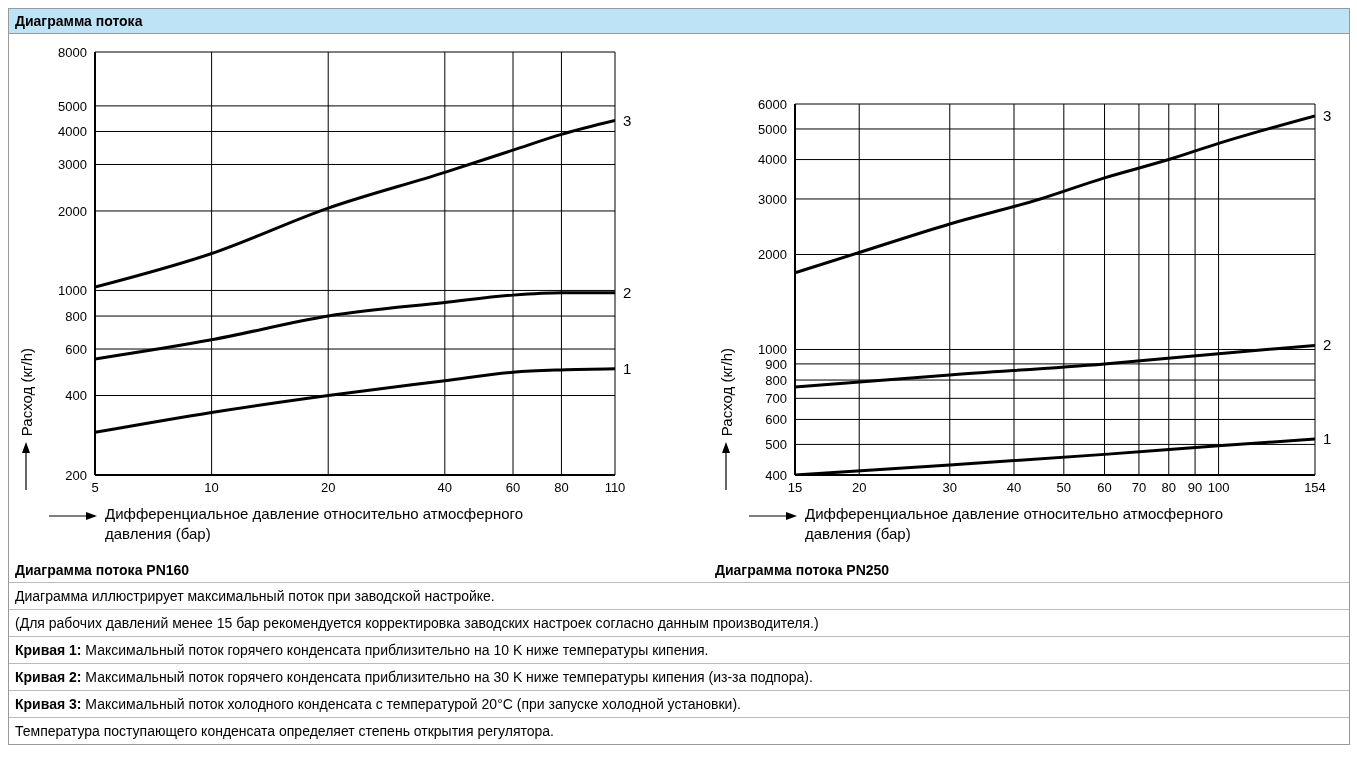 Image resolution: width=1357 pixels, height=773 pixels. I want to click on text: Кривая 2: Максимальный поток горячего конденсата приблизительно на 30 K ниже температуры кипения (из-за подпора)., so click(679, 676).